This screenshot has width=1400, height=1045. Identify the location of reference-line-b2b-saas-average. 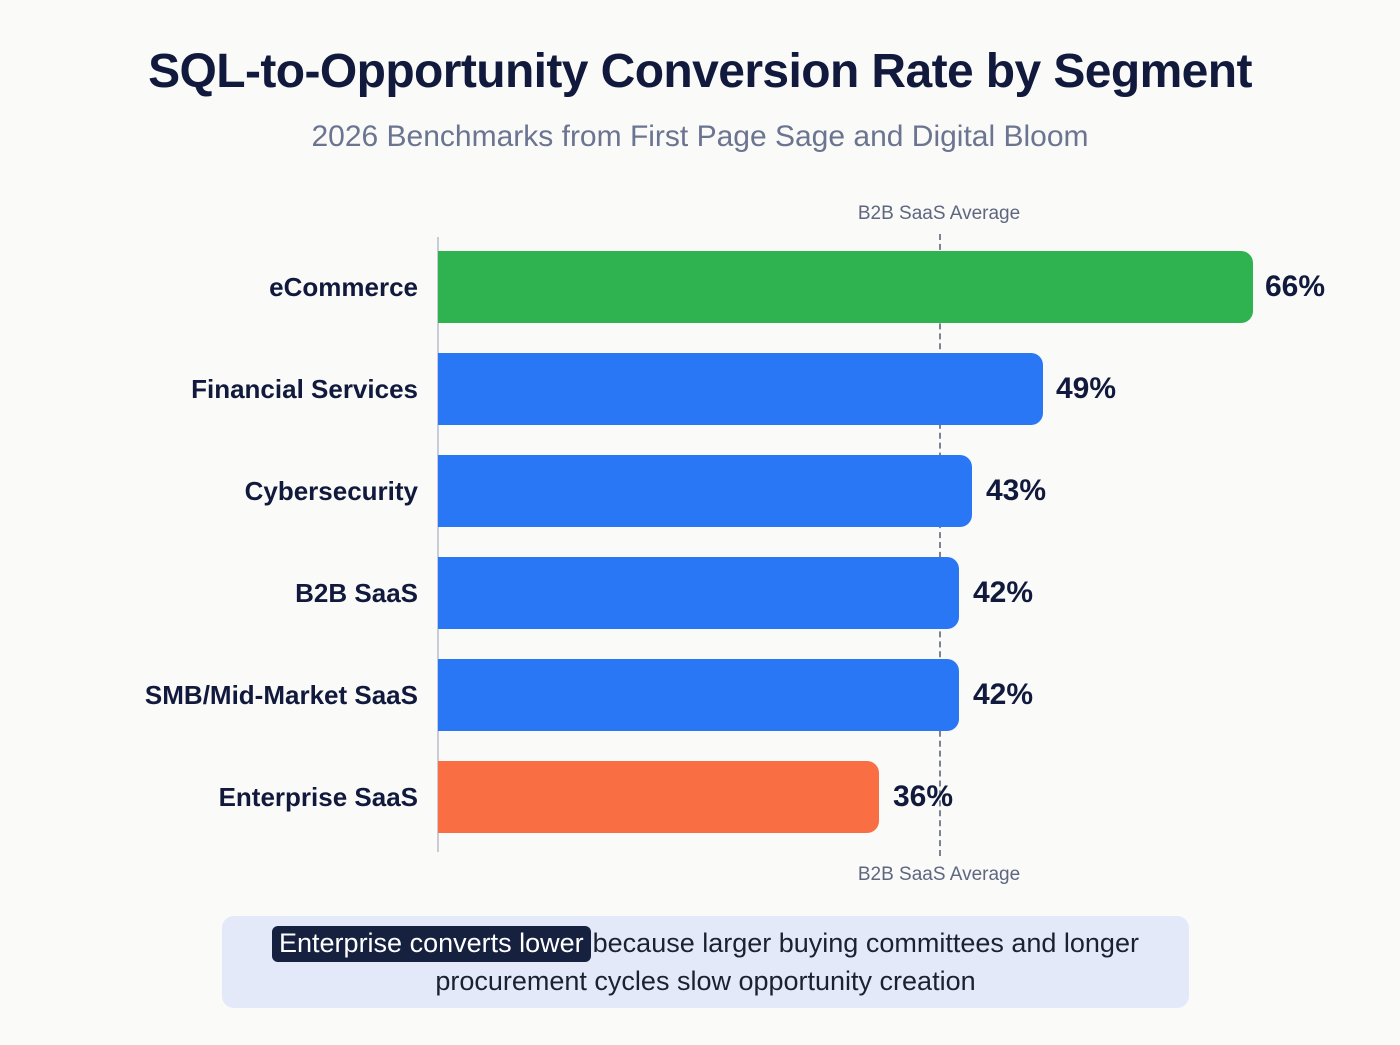
(940, 545).